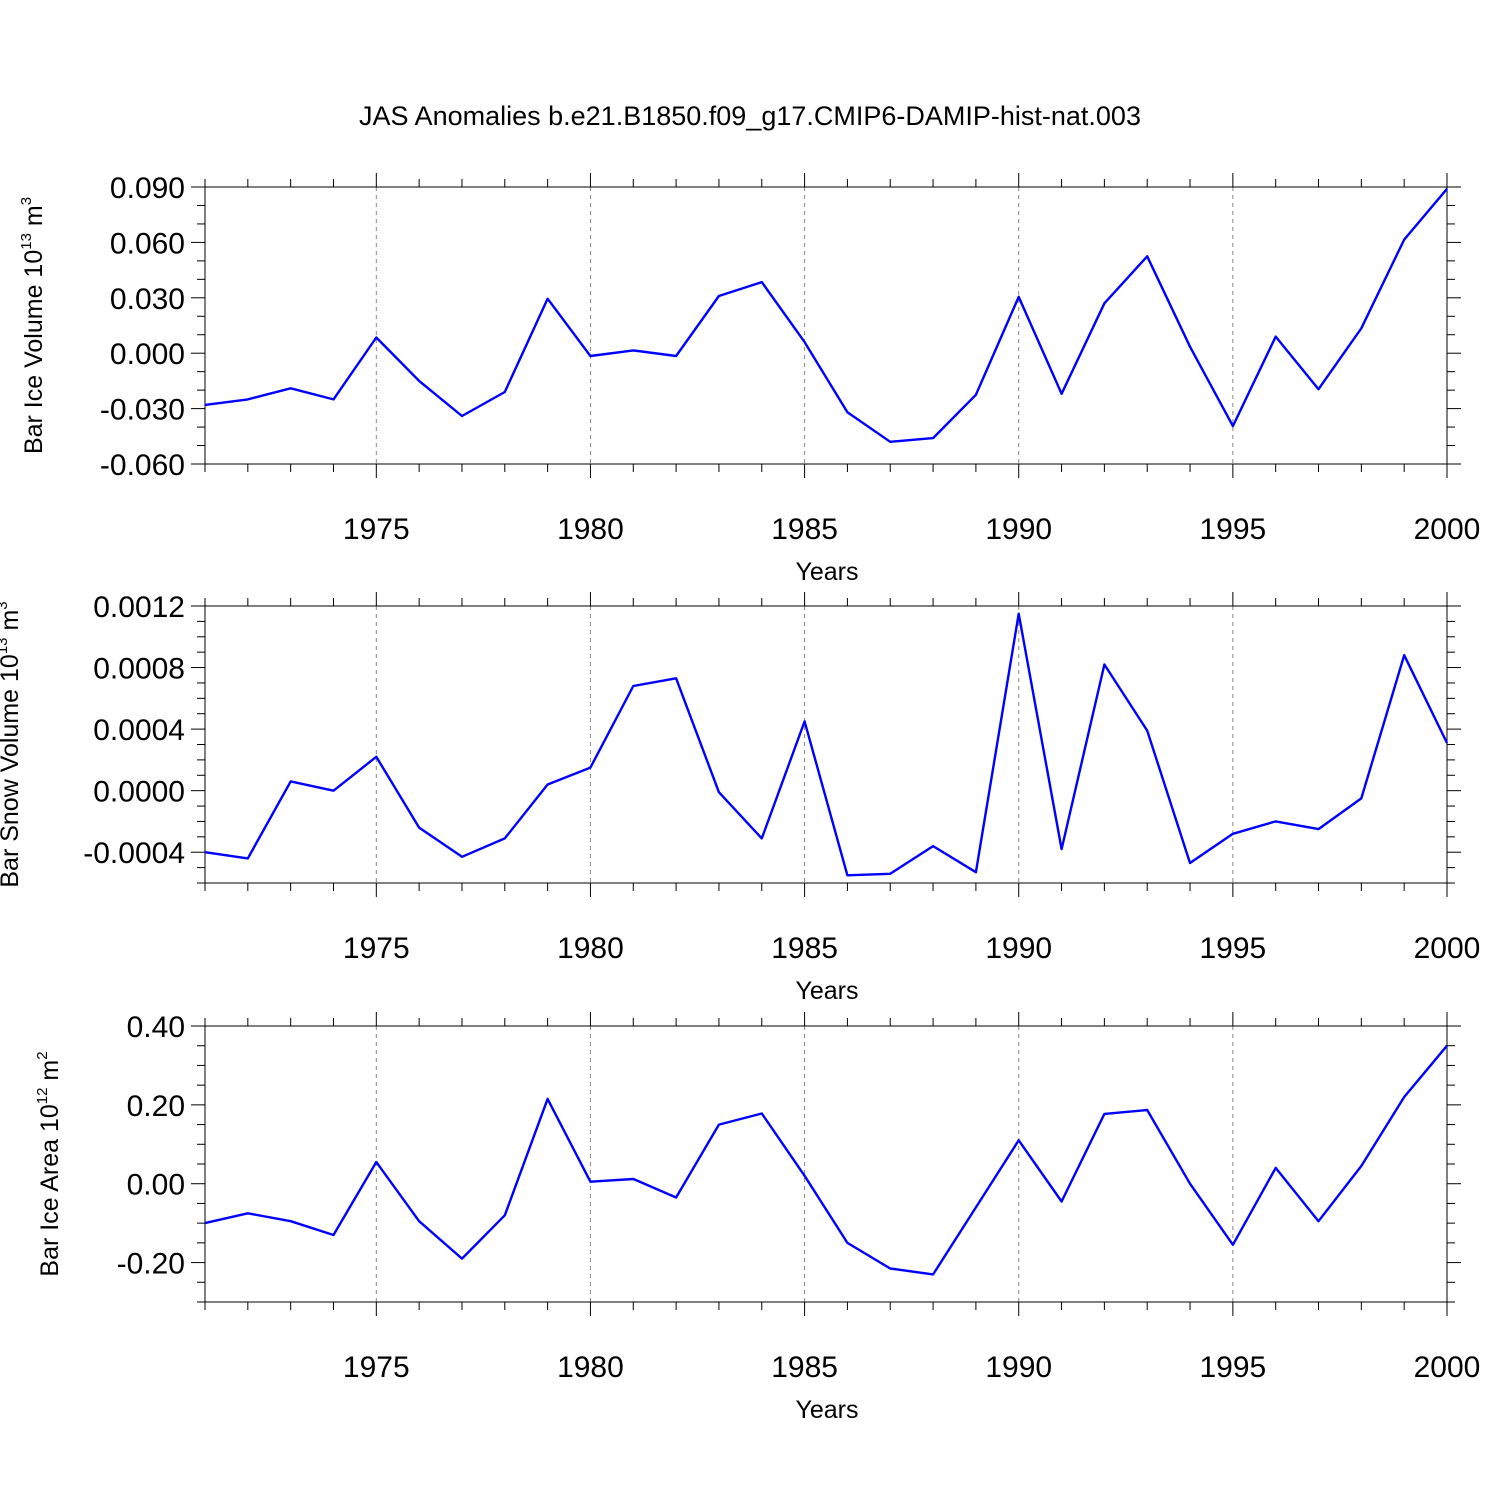 The width and height of the screenshot is (1500, 1500). I want to click on y-tick-label: 0.090, so click(147, 188).